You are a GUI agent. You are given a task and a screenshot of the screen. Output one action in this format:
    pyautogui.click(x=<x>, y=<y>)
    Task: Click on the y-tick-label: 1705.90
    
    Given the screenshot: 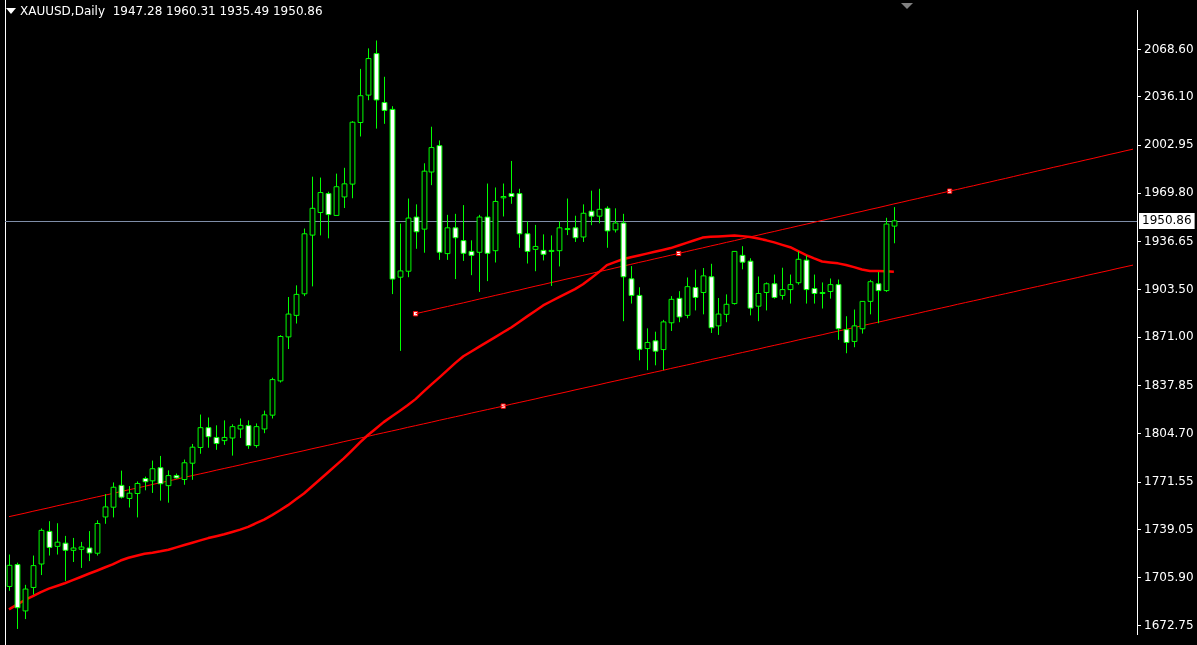 What is the action you would take?
    pyautogui.click(x=1169, y=576)
    